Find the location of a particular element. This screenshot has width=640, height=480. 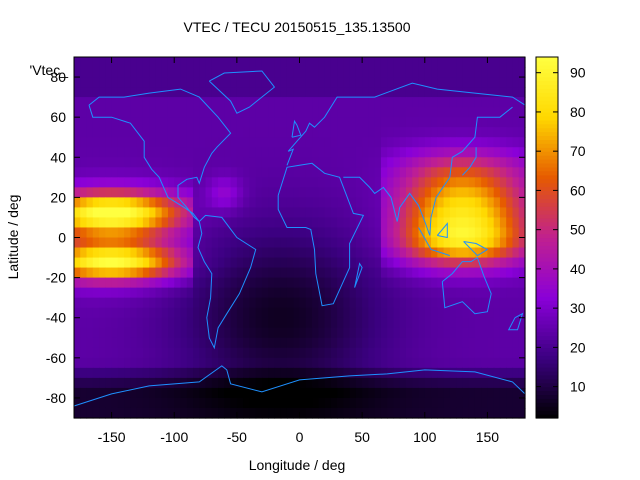

colorbar-segment is located at coordinates (547, 141).